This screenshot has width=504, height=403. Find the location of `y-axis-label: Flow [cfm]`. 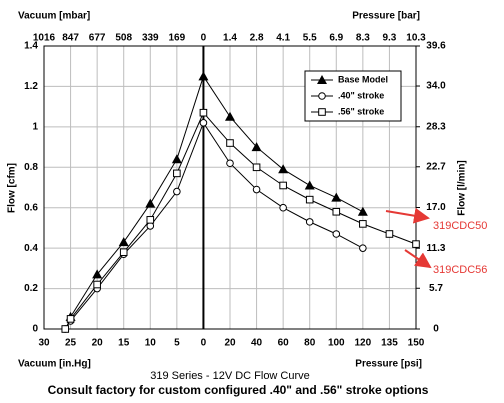

y-axis-label: Flow [cfm] is located at coordinates (12, 188).